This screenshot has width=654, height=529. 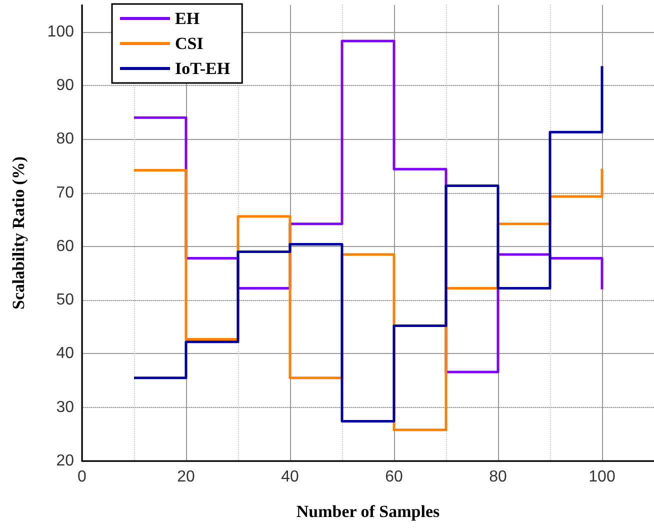 What do you see at coordinates (202, 68) in the screenshot?
I see `legend-label: IoT-EH` at bounding box center [202, 68].